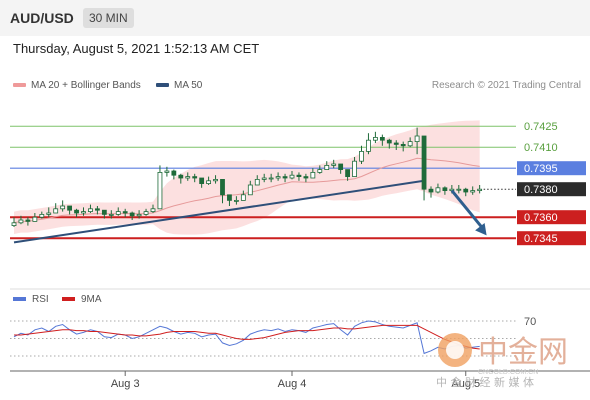 The image size is (590, 400). I want to click on rsi-tick-label: 70, so click(530, 322).